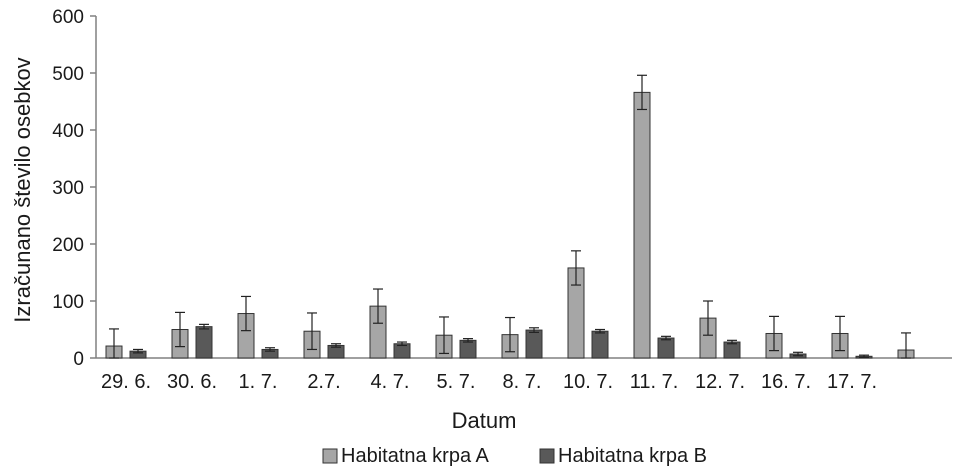 Image resolution: width=954 pixels, height=472 pixels. What do you see at coordinates (456, 382) in the screenshot?
I see `x-category-label: 5. 7.` at bounding box center [456, 382].